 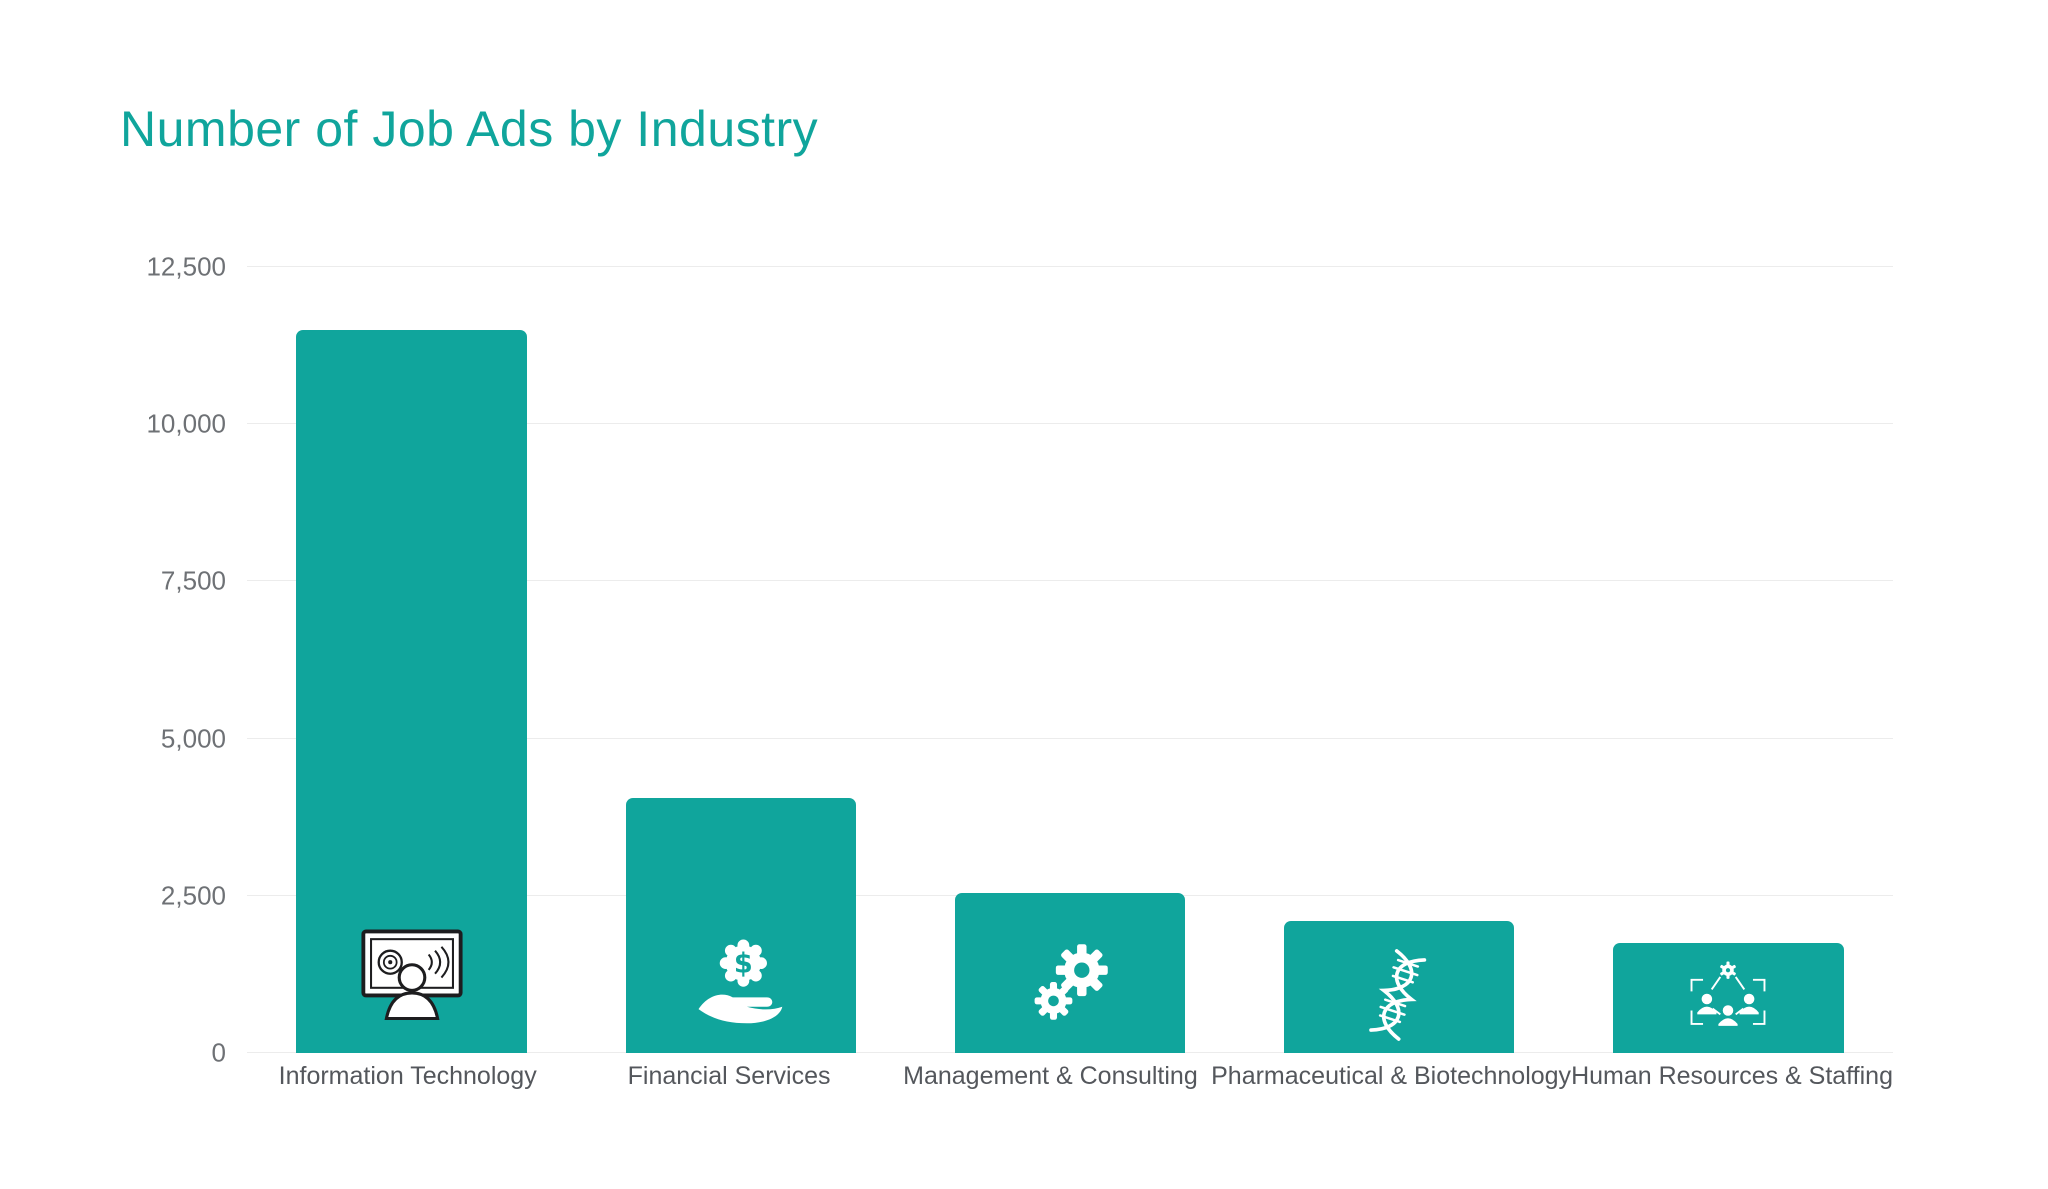 I want to click on dna-icon, so click(x=1398, y=995).